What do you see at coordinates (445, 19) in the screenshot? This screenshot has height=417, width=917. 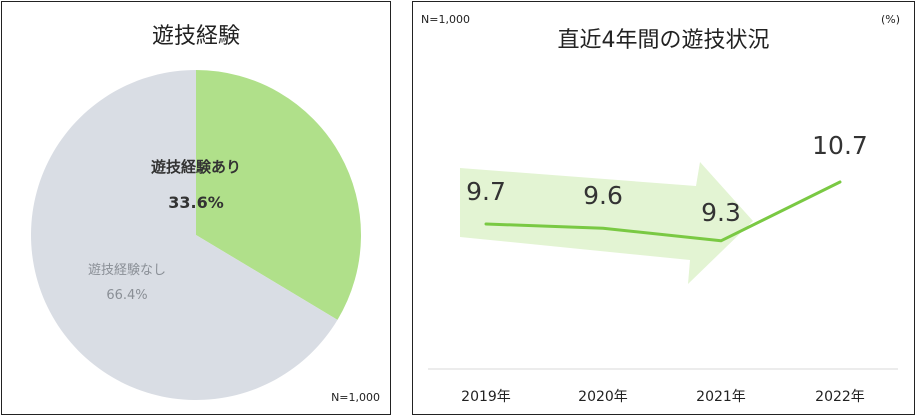 I see `line-sample-size-note: N=1,000` at bounding box center [445, 19].